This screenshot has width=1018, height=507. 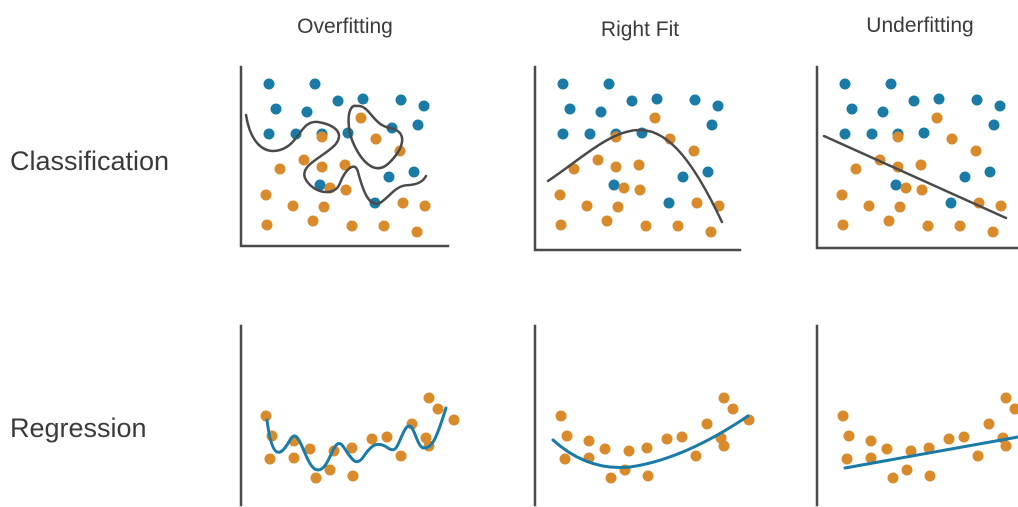 I want to click on row-label-regression: Regression, so click(x=78, y=428).